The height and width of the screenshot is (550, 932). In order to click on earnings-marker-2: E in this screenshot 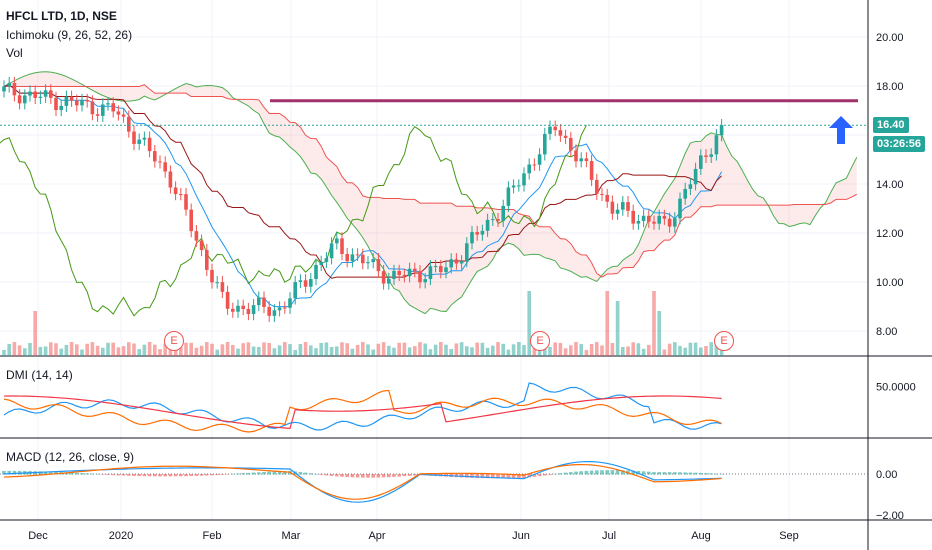, I will do `click(540, 341)`.